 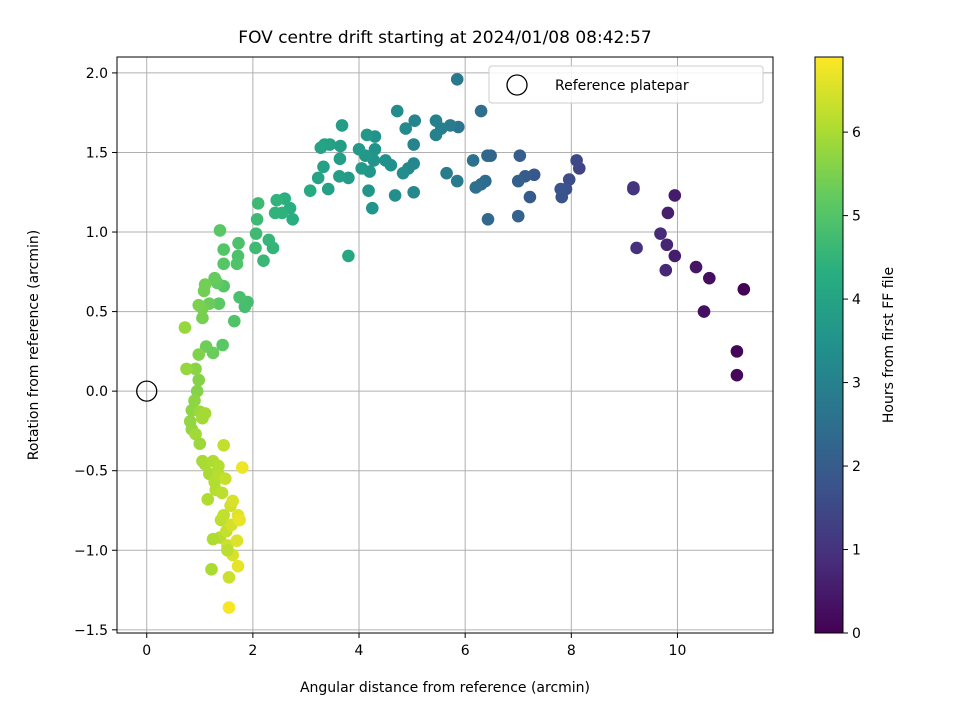 I want to click on colorbar-ticks: 0 1 2 3 4 5 6, so click(x=852, y=383).